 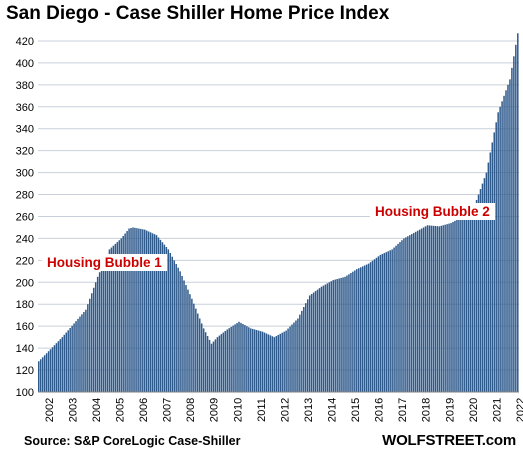 I want to click on x-tick-label: 2017, so click(x=403, y=410).